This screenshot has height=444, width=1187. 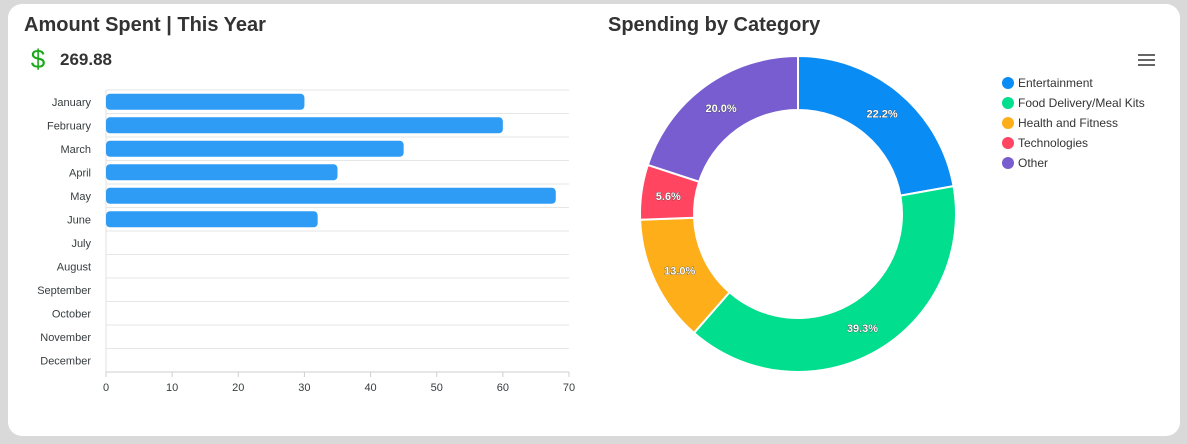 What do you see at coordinates (79, 220) in the screenshot?
I see `month-label: June` at bounding box center [79, 220].